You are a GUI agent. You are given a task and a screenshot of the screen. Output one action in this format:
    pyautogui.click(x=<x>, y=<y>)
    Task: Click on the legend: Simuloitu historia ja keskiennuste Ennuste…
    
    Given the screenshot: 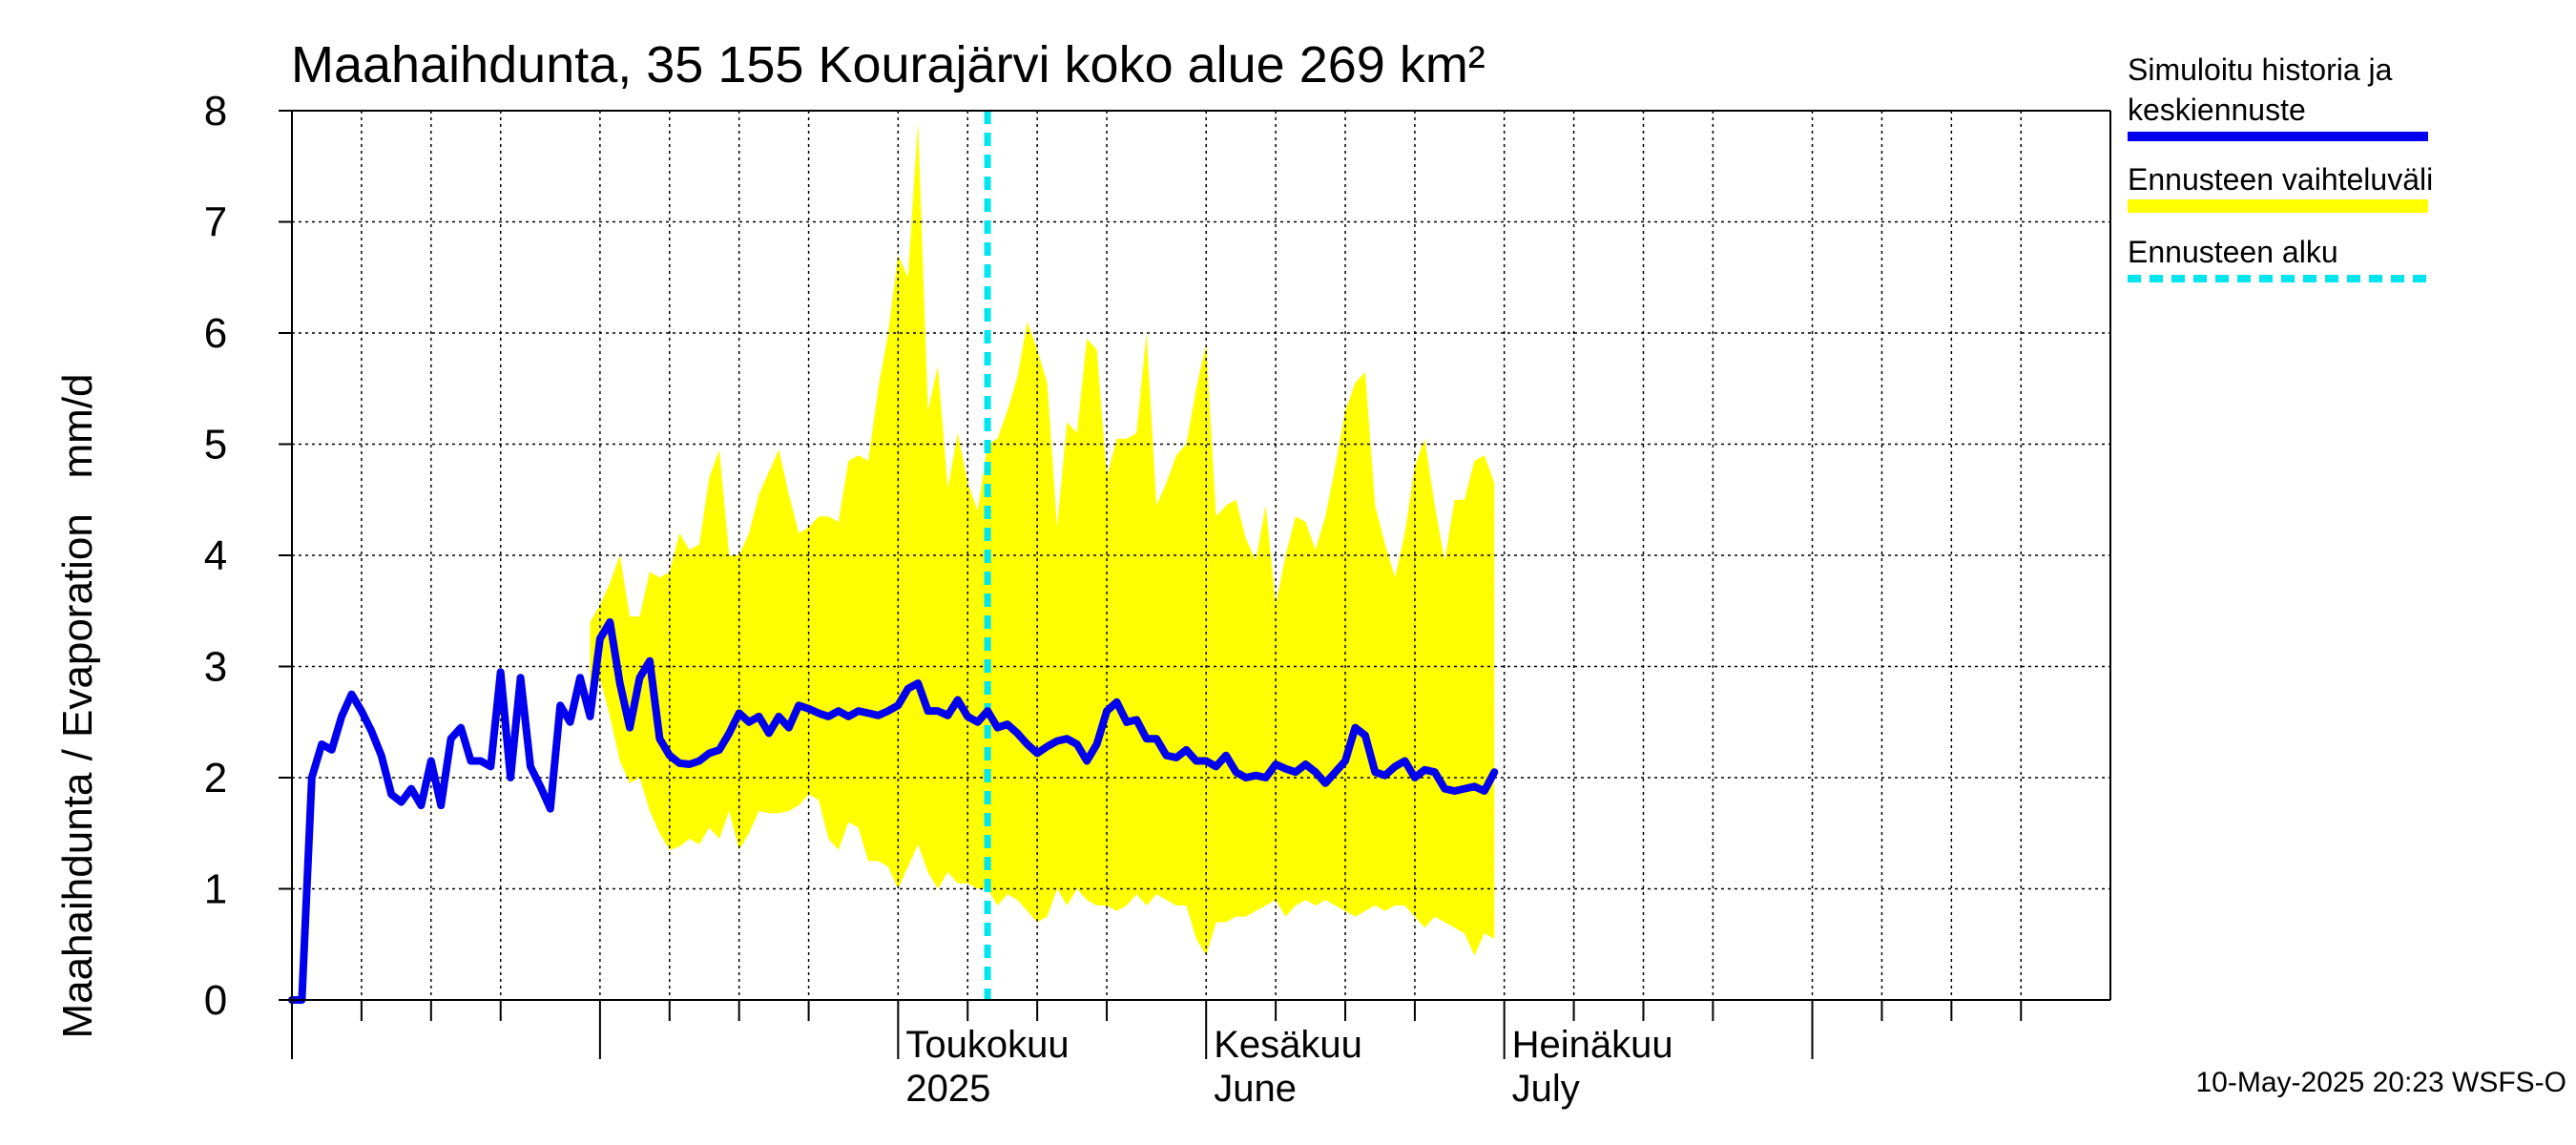 What is the action you would take?
    pyautogui.click(x=2280, y=167)
    